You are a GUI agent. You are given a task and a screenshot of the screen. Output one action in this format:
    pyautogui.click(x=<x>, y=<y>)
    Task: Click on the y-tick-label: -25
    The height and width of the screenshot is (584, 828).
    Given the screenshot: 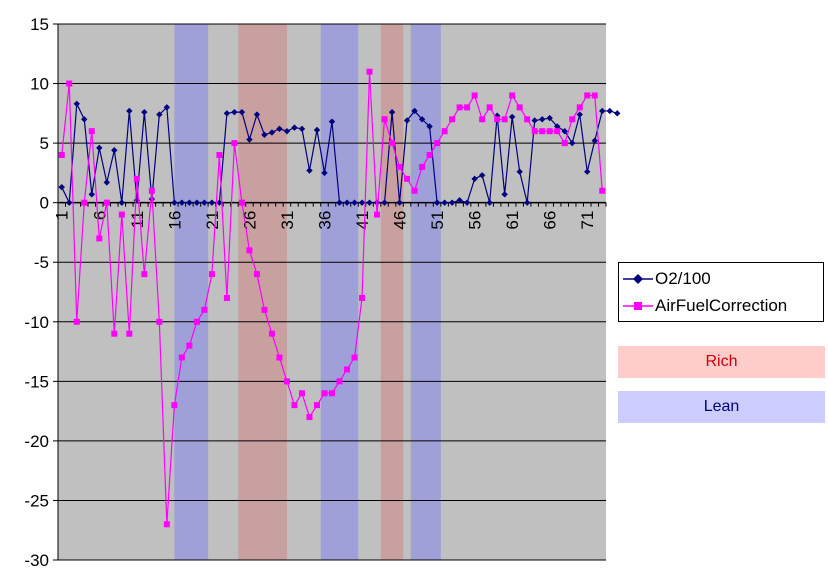 What is the action you would take?
    pyautogui.click(x=36, y=500)
    